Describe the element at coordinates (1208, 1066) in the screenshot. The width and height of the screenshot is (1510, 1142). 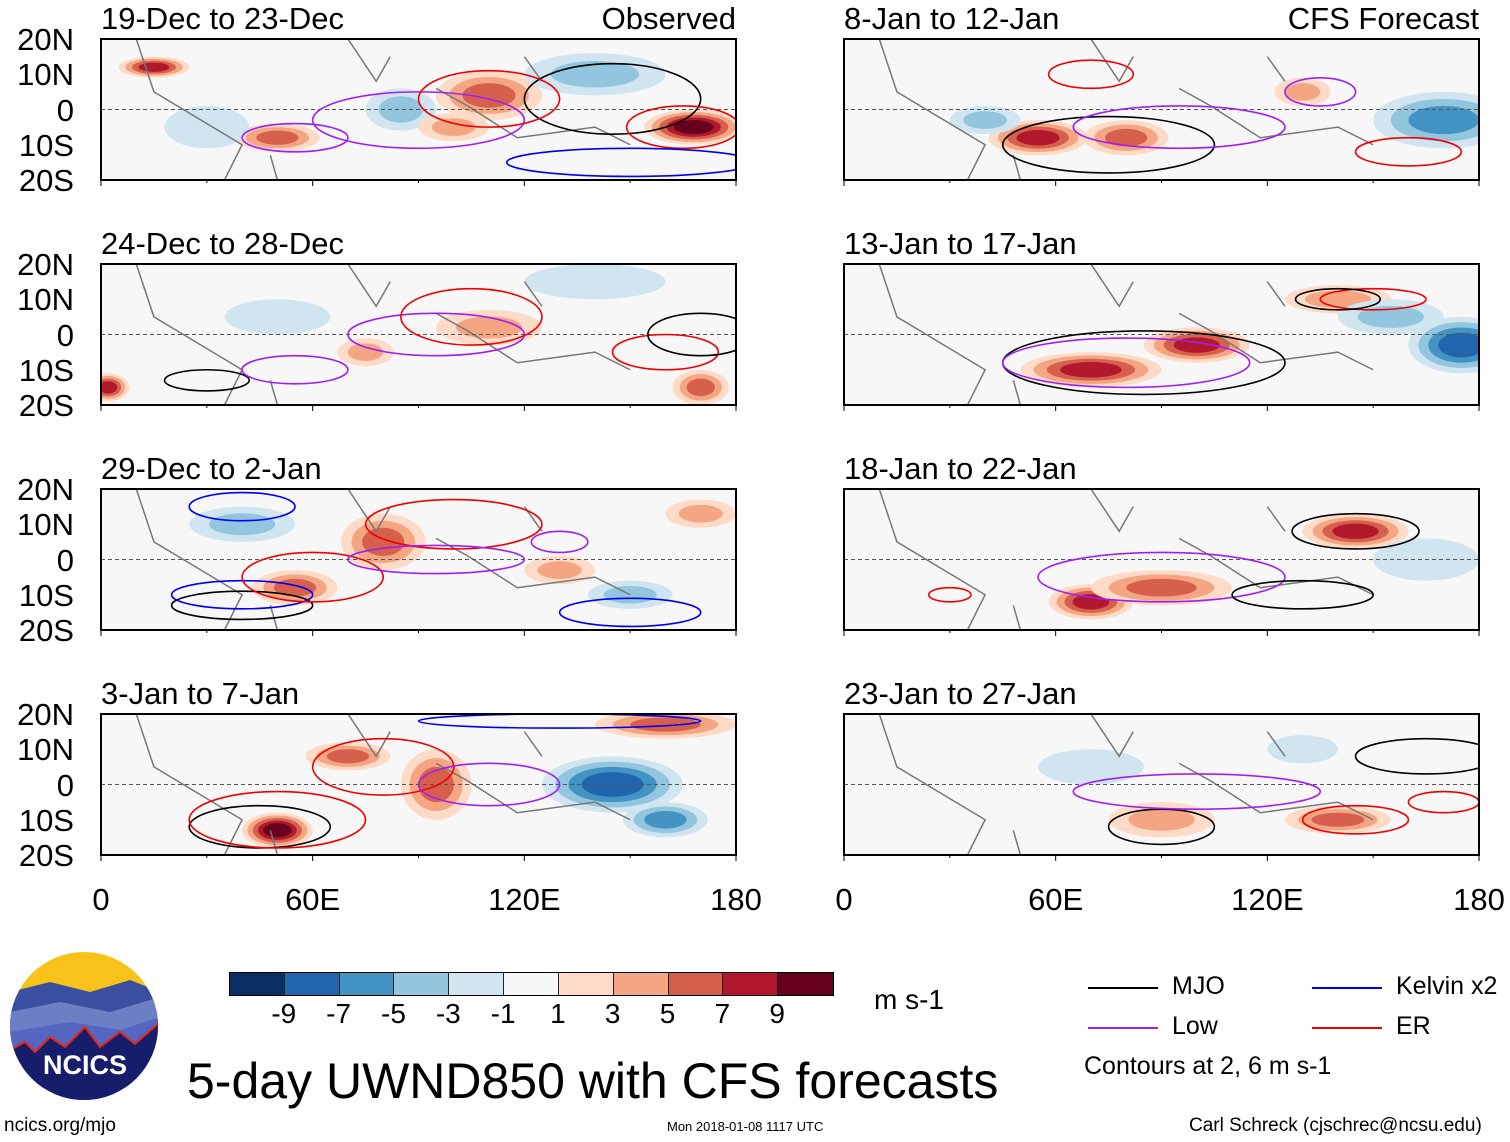
I see `contour-note: Contours at 2, 6 m s-1` at that location.